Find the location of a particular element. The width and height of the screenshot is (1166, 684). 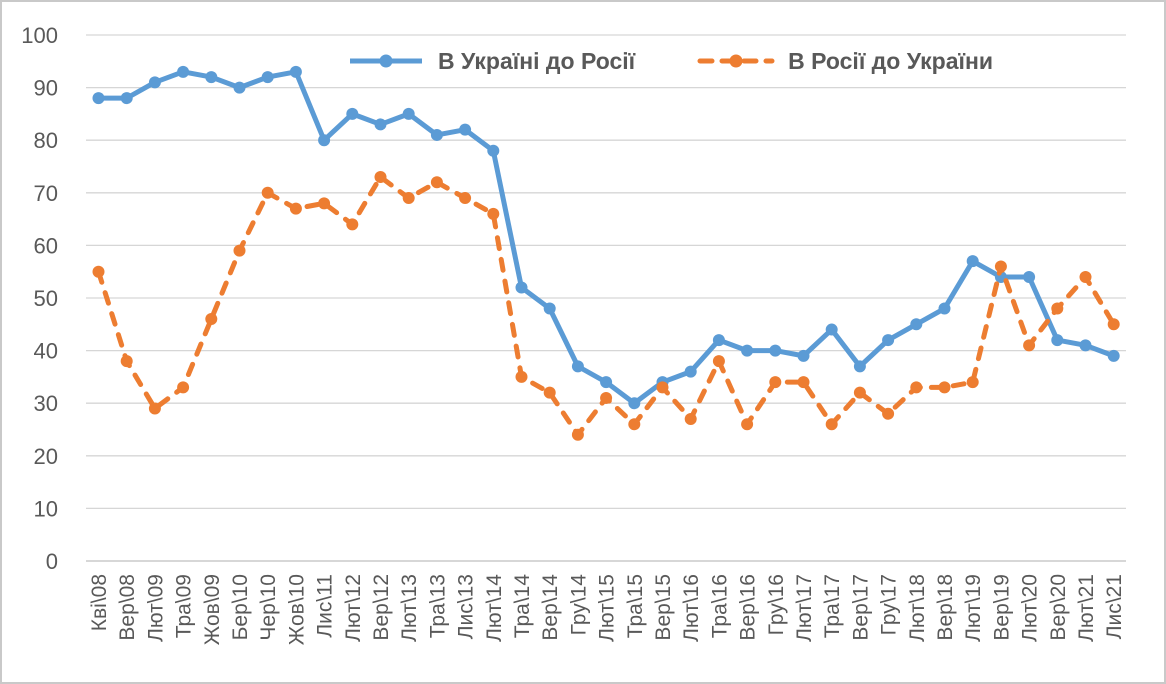

x-axis-tick-label: Тра\16 is located at coordinates (719, 606).